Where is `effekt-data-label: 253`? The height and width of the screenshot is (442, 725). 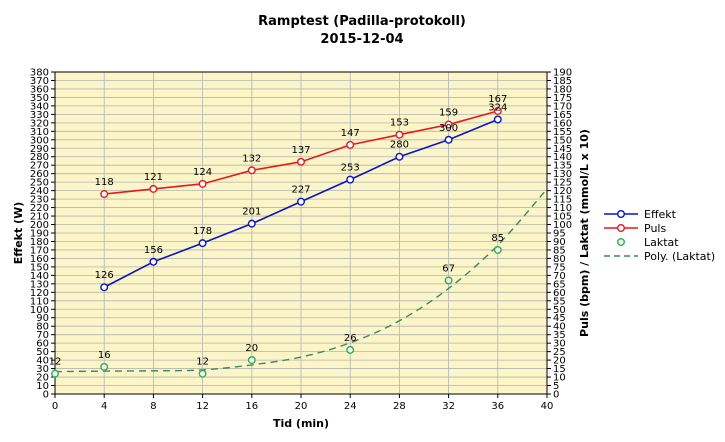
effekt-data-label: 253 is located at coordinates (350, 168).